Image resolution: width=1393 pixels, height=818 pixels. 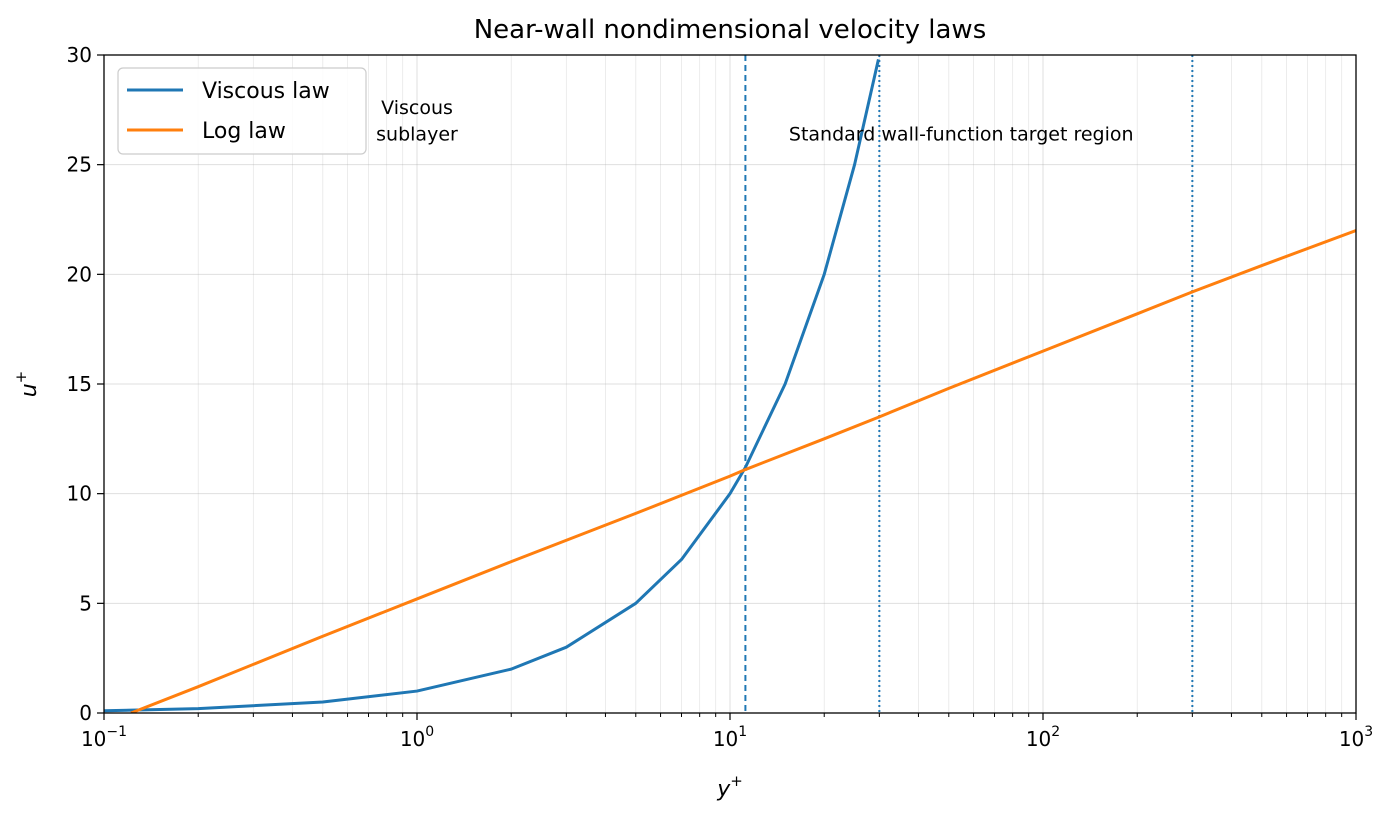 I want to click on y-tick-label: 20, so click(x=79, y=274).